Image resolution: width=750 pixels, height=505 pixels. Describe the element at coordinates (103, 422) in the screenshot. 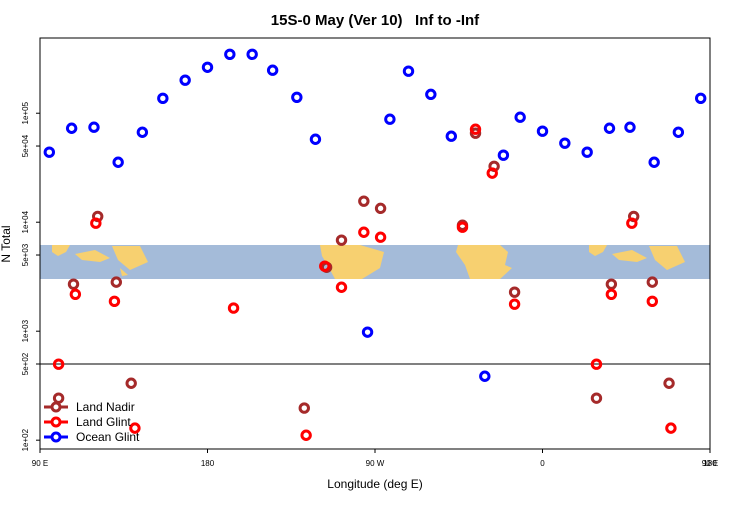

I see `legend-label: Land Glint` at that location.